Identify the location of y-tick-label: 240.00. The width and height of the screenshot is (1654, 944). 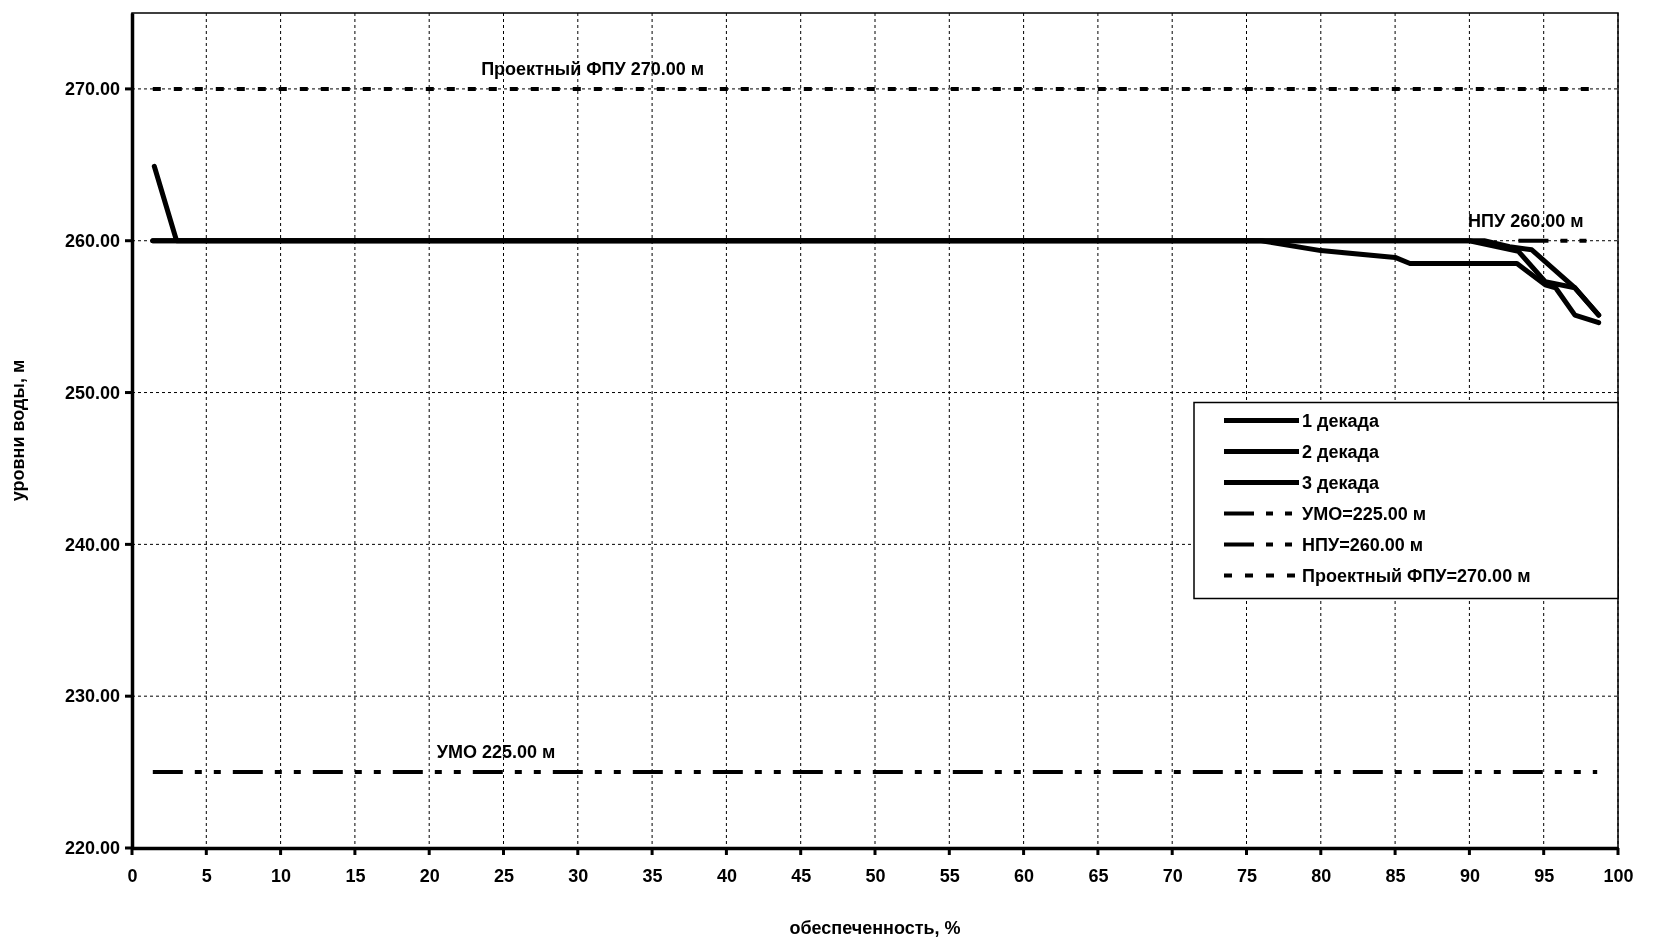
(92, 544).